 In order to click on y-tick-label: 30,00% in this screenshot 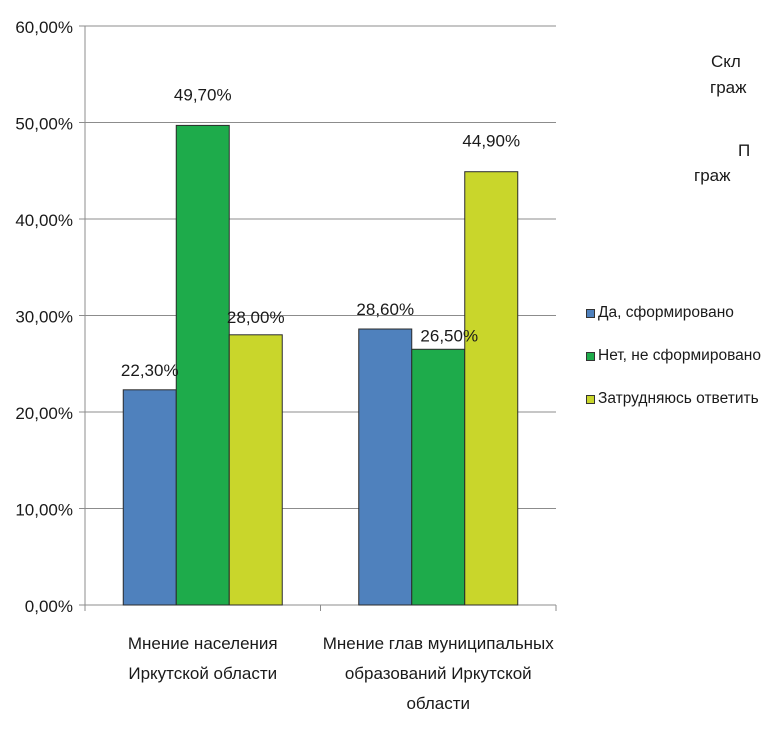, I will do `click(44, 317)`.